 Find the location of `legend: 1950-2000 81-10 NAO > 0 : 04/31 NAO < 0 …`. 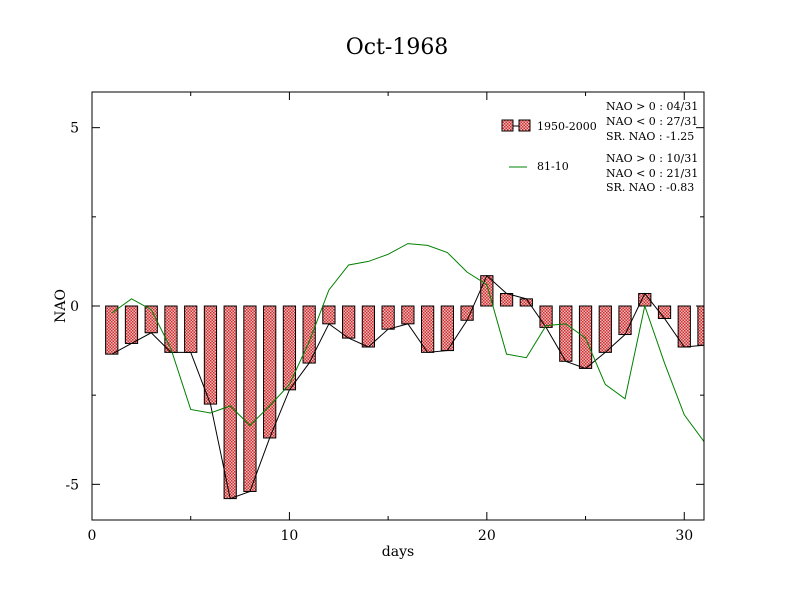

legend: 1950-2000 81-10 NAO > 0 : 04/31 NAO < 0 … is located at coordinates (599, 147).